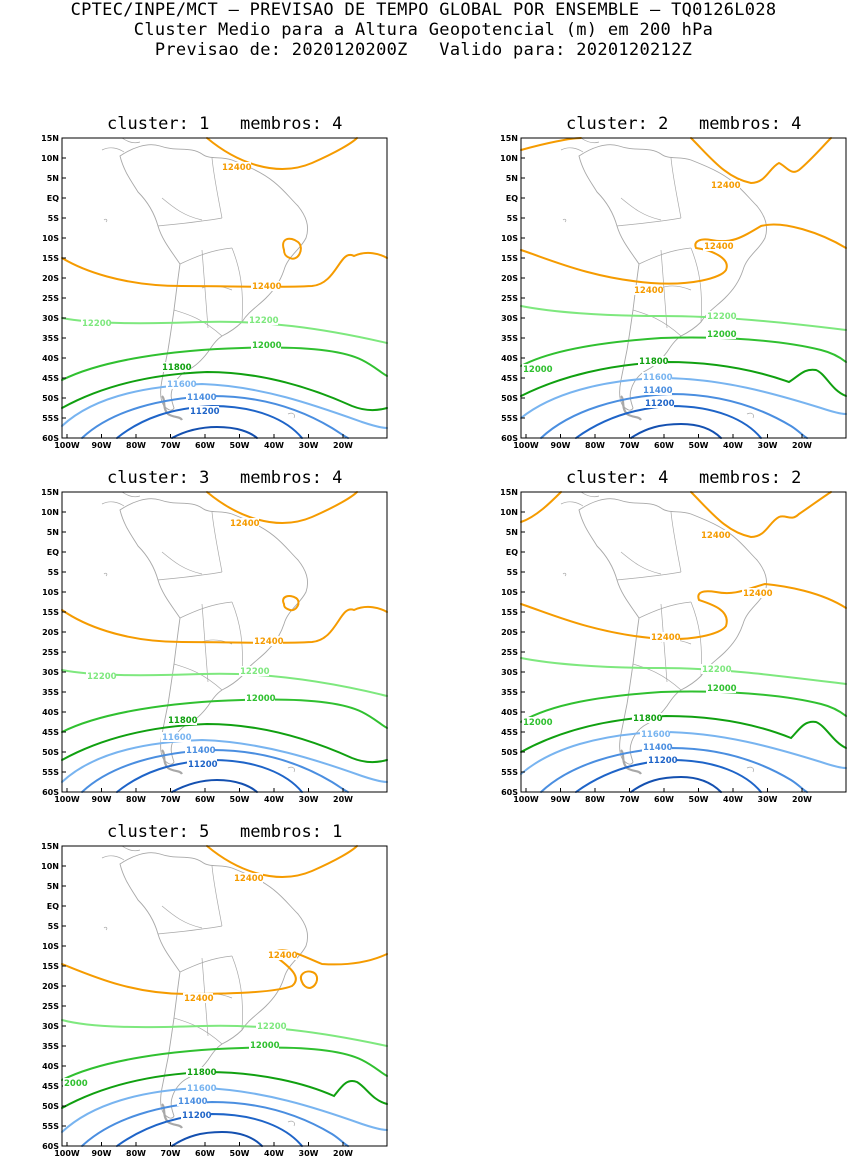 The width and height of the screenshot is (847, 1160). What do you see at coordinates (240, 799) in the screenshot?
I see `lon-tick-label: 50W` at bounding box center [240, 799].